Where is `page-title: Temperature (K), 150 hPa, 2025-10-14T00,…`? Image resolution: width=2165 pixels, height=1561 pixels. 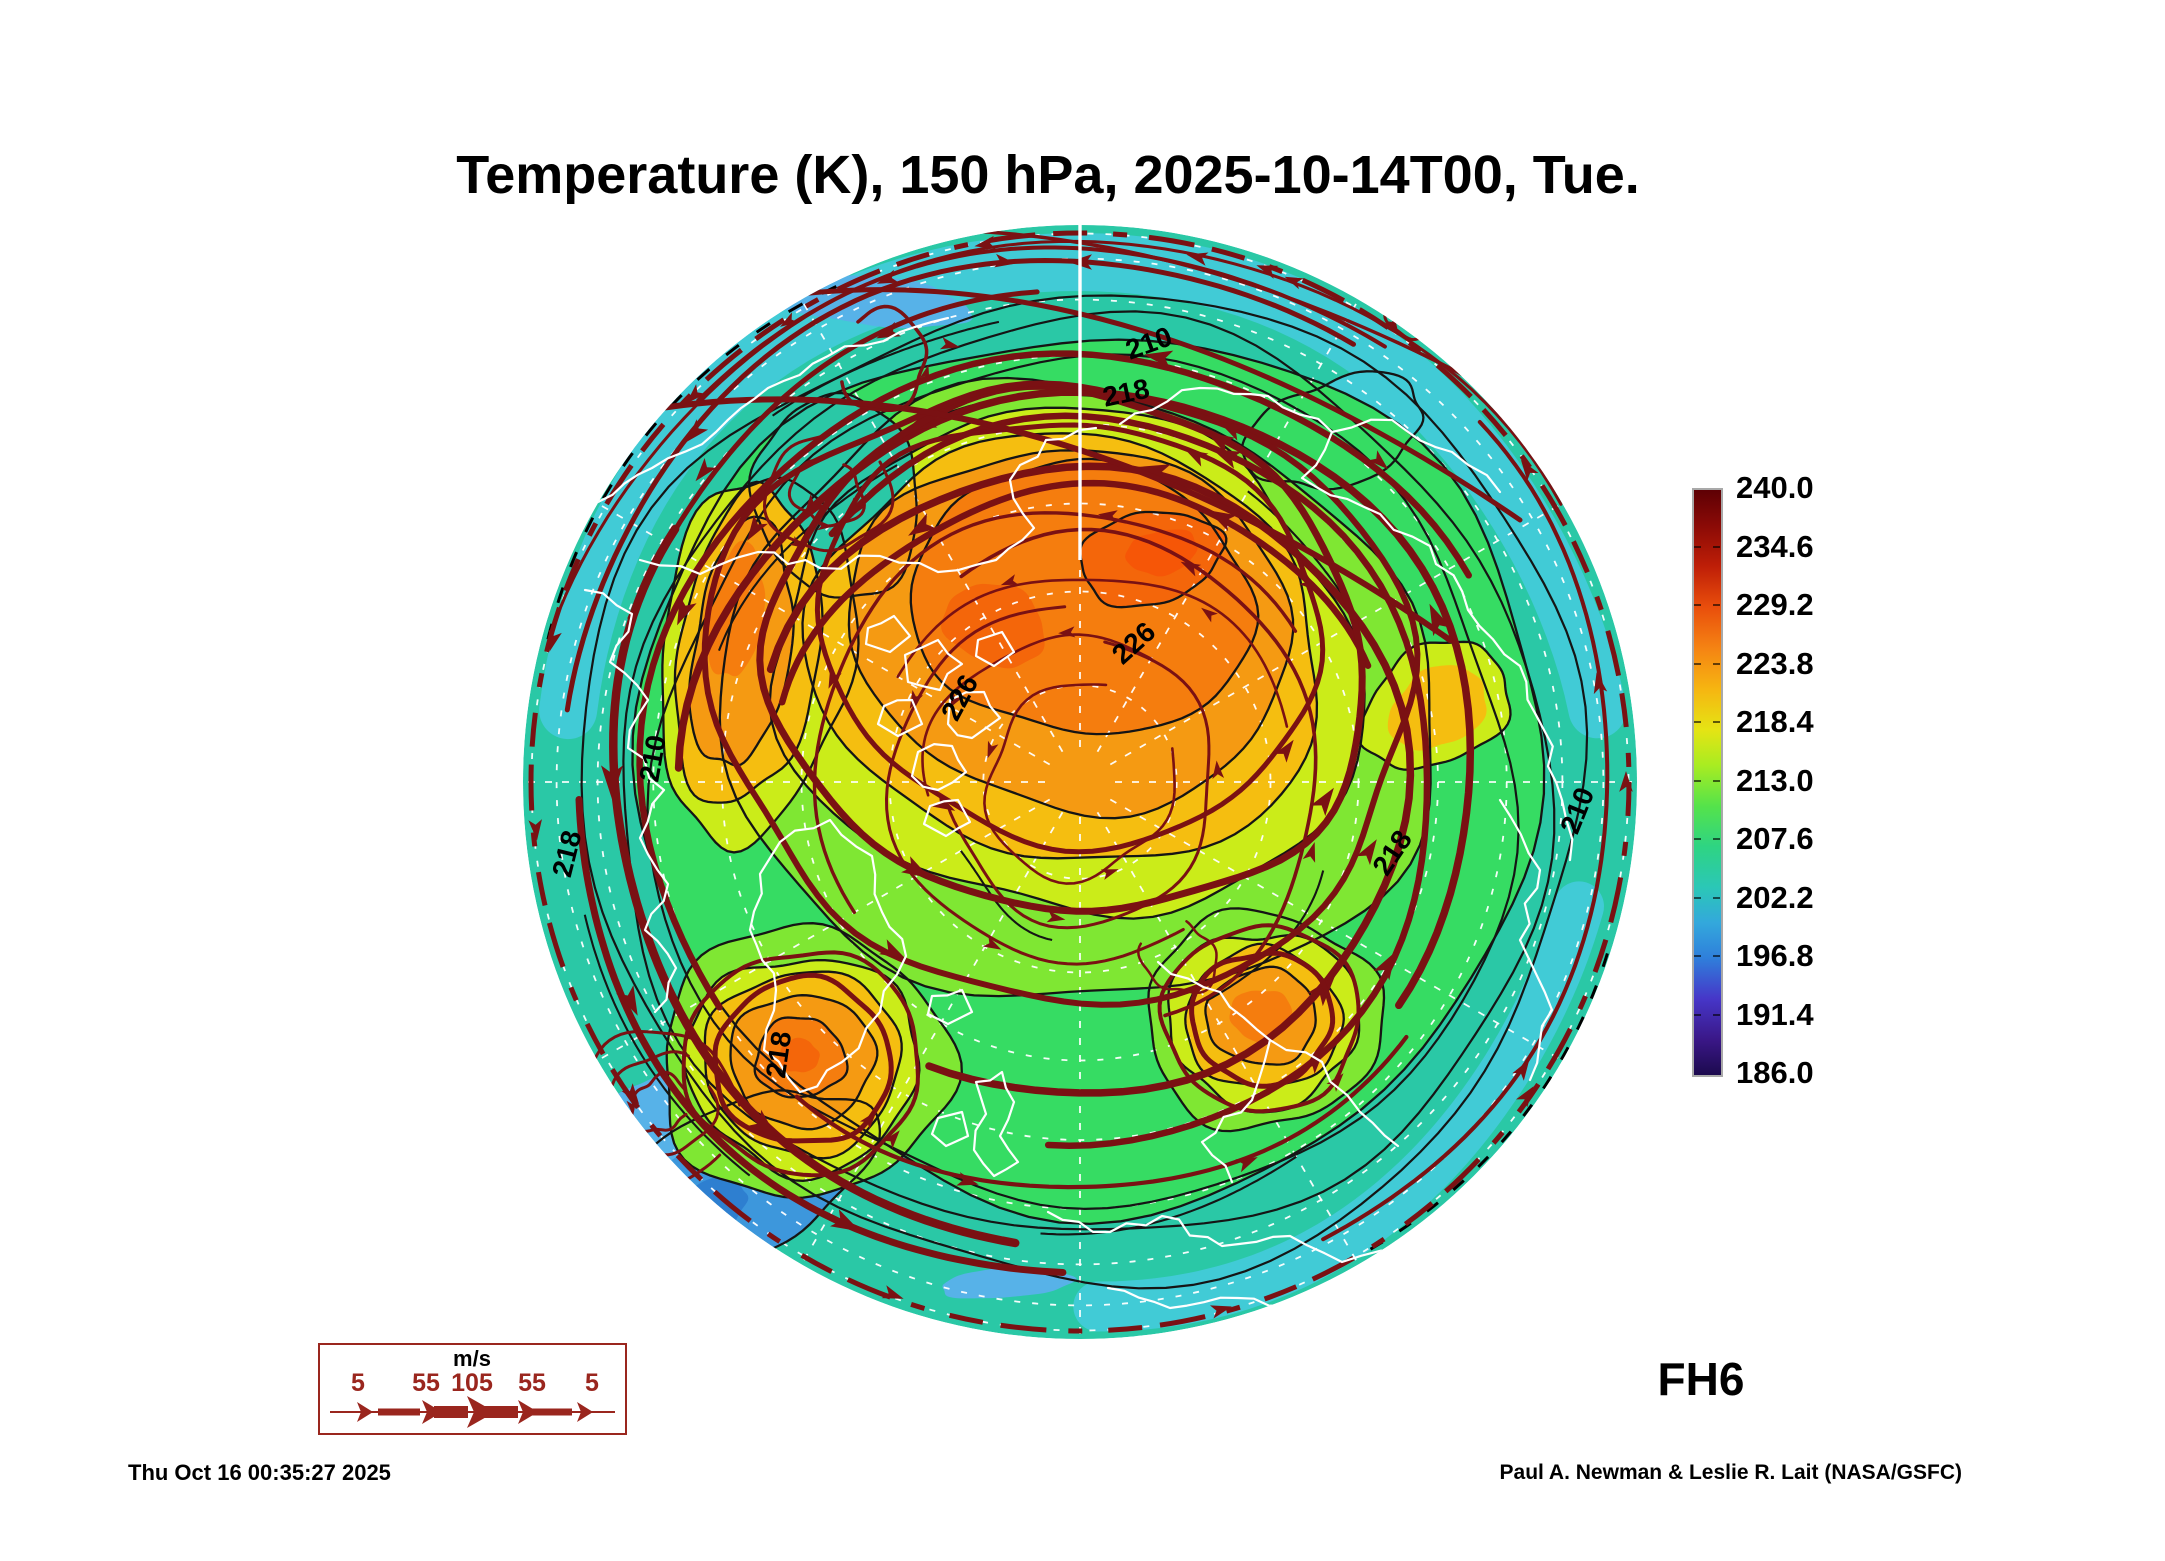 page-title: Temperature (K), 150 hPa, 2025-10-14T00,… is located at coordinates (1048, 175).